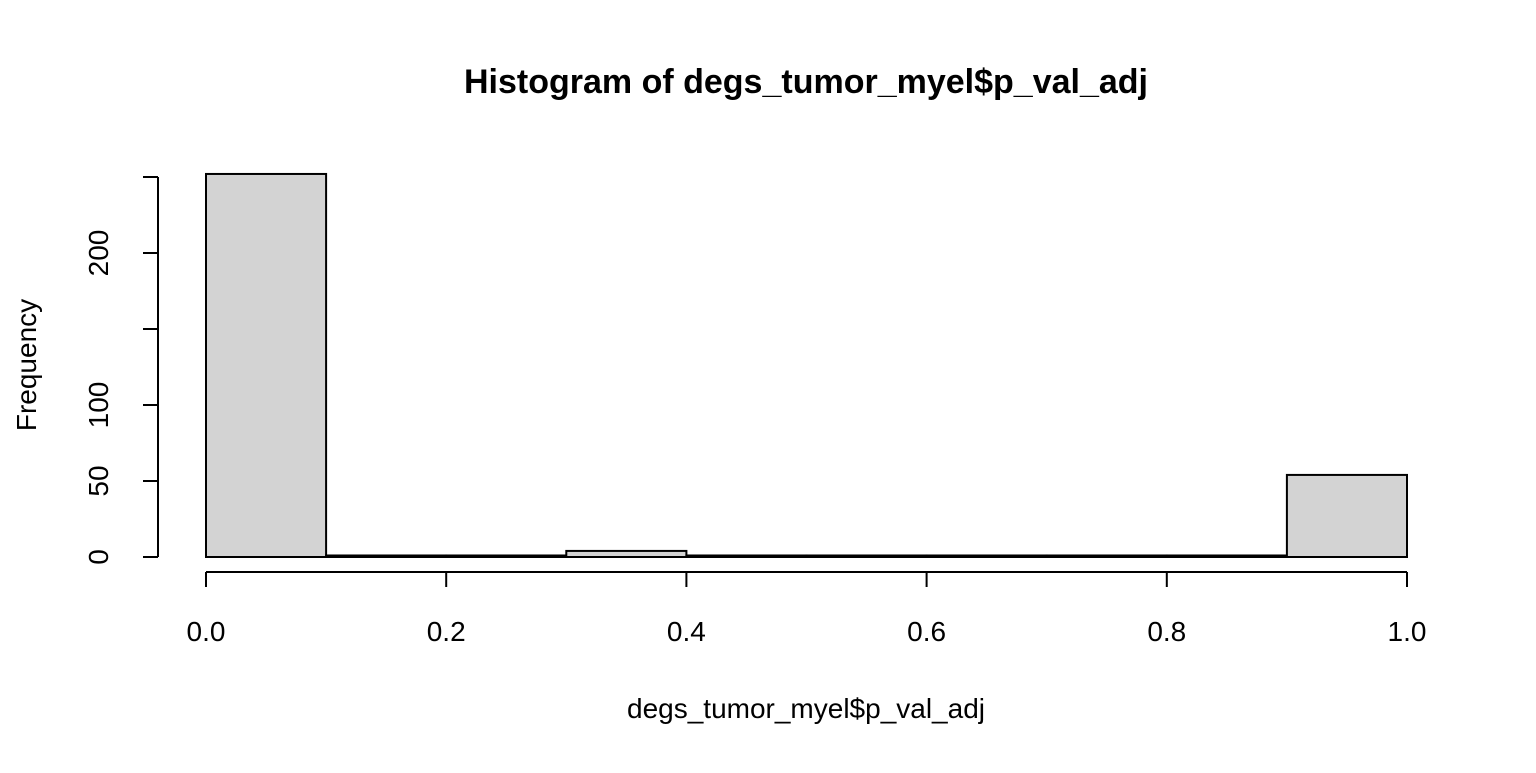 Image resolution: width=1536 pixels, height=773 pixels. Describe the element at coordinates (98, 557) in the screenshot. I see `y-tick-label: 0` at that location.